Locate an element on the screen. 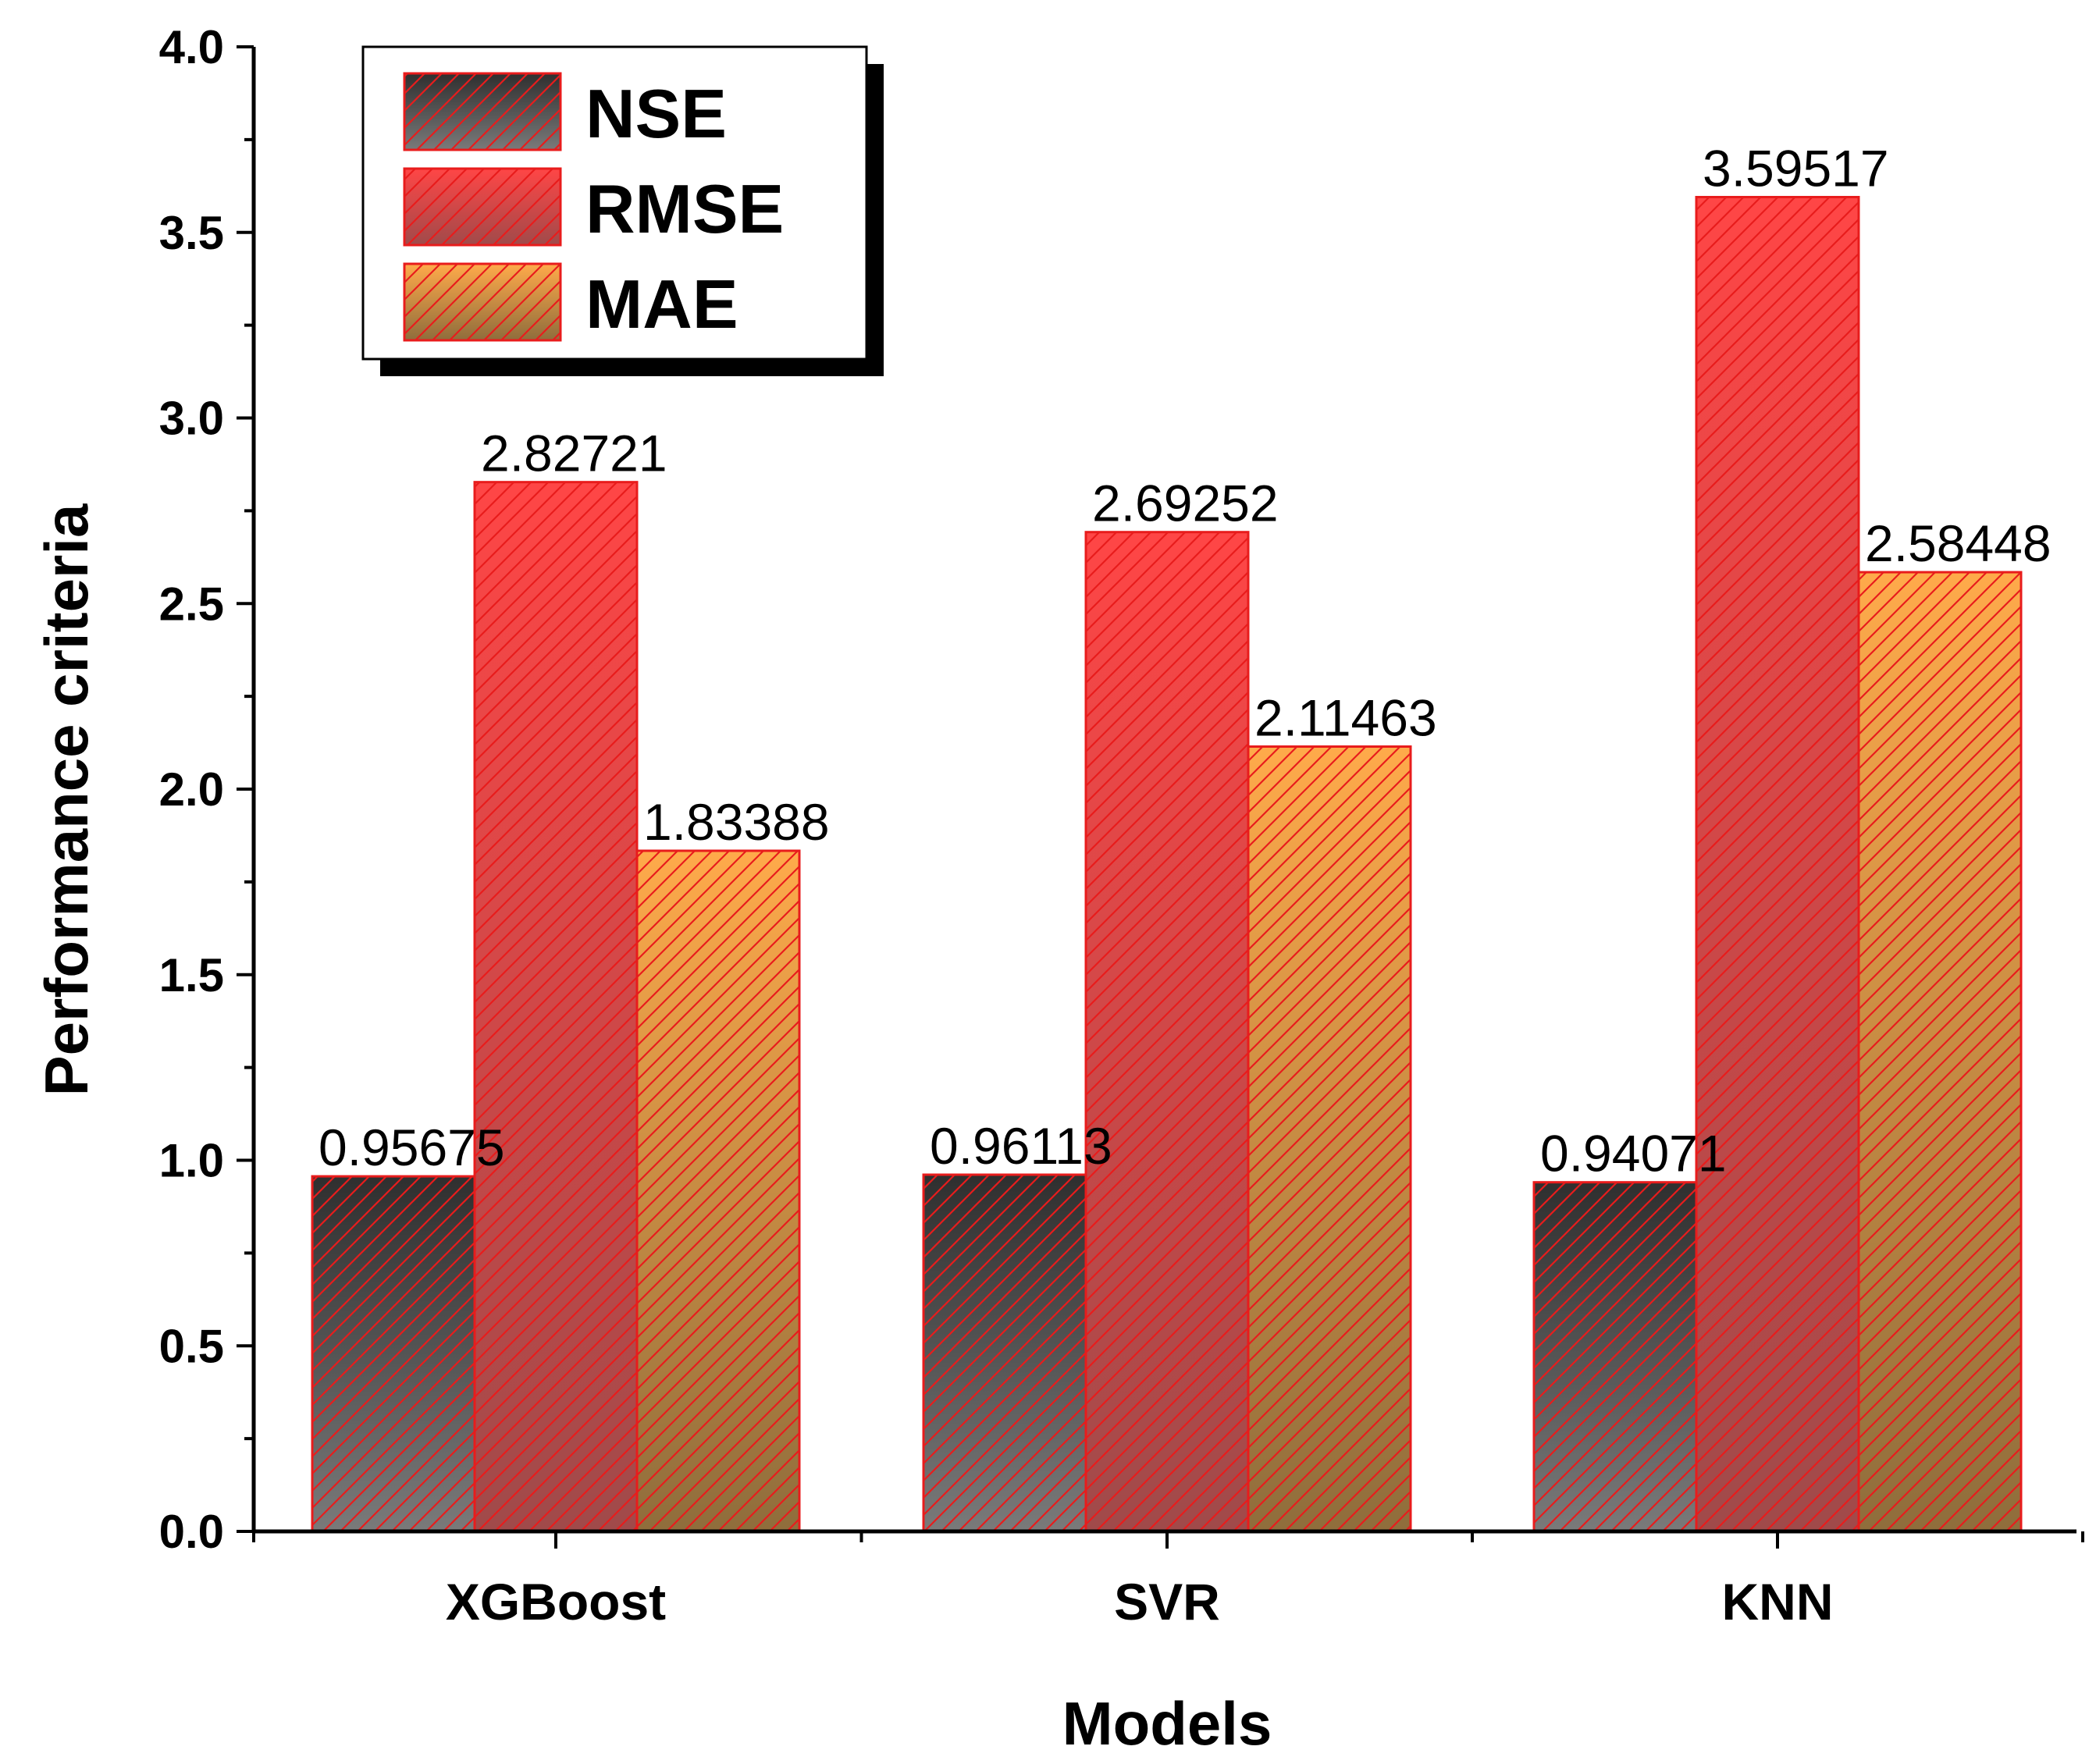 The width and height of the screenshot is (2096, 1764). y-tick-label: 2.0 is located at coordinates (191, 789).